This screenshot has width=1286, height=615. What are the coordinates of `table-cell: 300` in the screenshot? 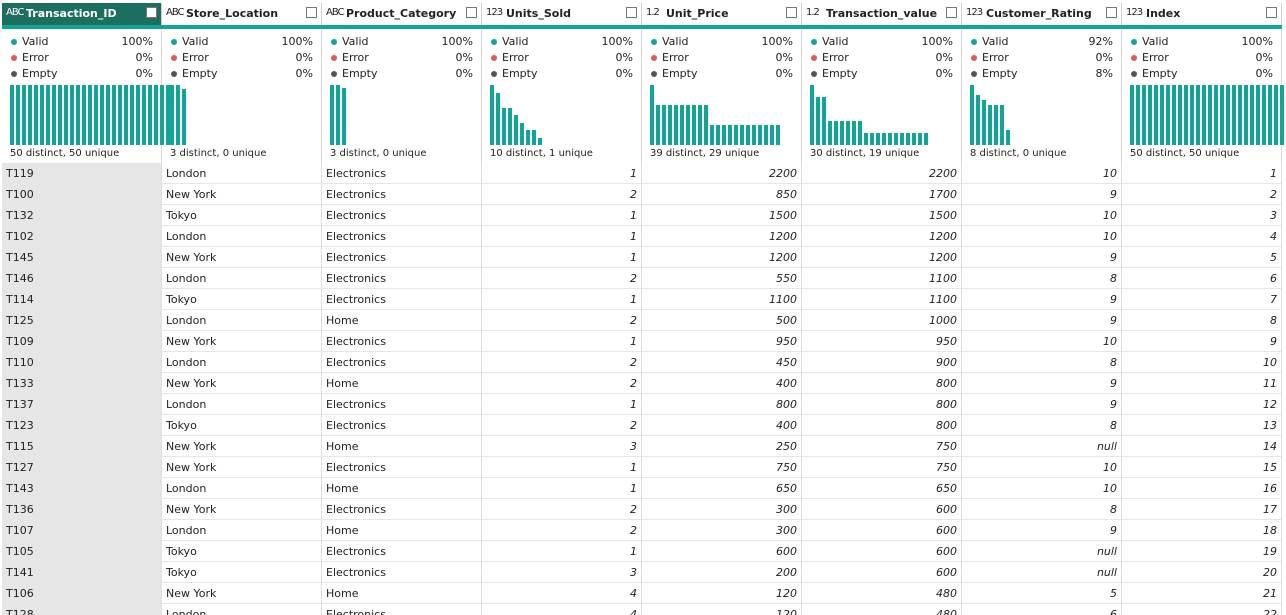 It's located at (722, 509).